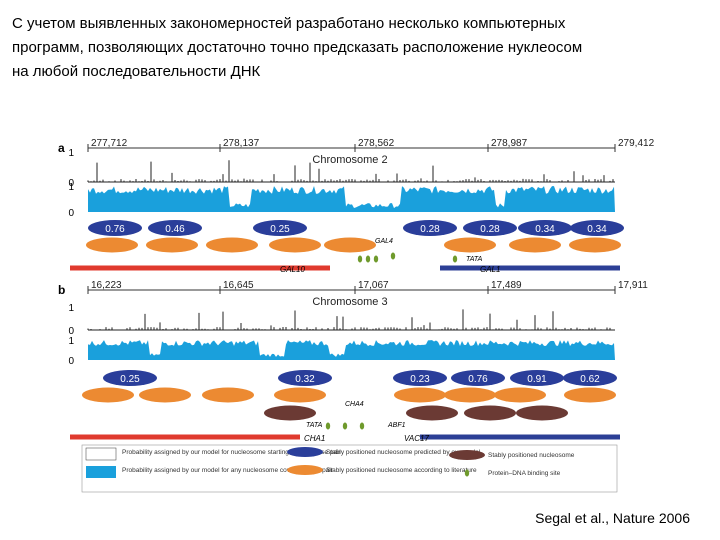 The image size is (720, 540). What do you see at coordinates (354, 404) in the screenshot?
I see `site-label: CHA4` at bounding box center [354, 404].